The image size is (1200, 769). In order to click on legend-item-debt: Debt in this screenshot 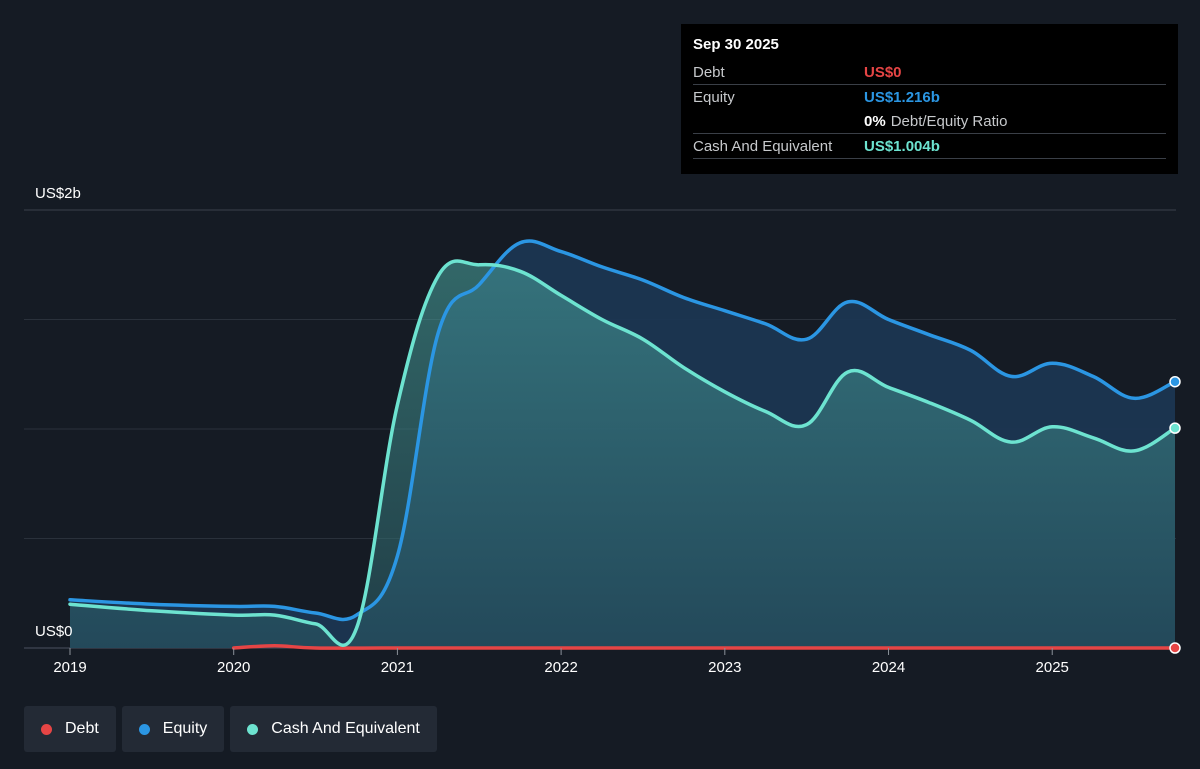, I will do `click(70, 729)`.